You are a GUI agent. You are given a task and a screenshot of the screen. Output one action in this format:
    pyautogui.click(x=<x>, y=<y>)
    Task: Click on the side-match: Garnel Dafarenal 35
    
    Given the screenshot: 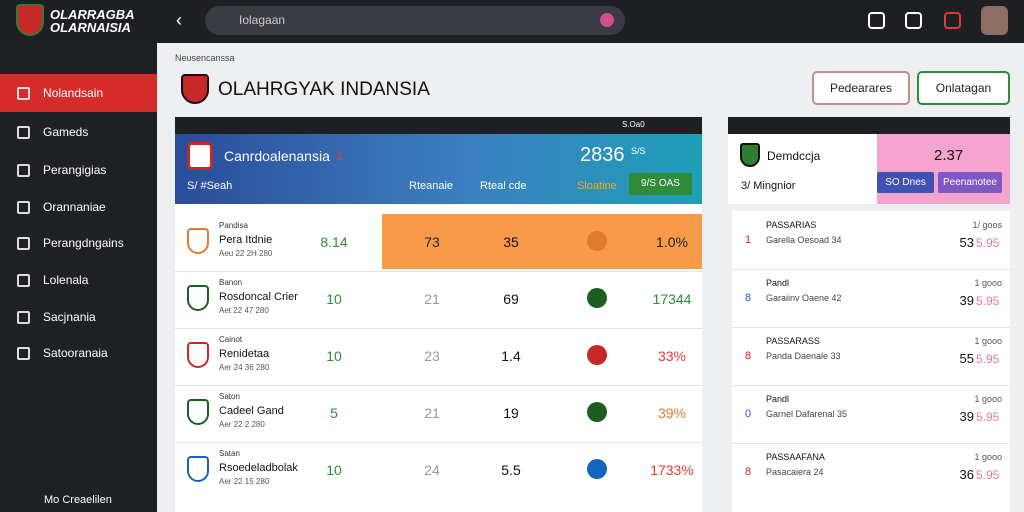 What is the action you would take?
    pyautogui.click(x=807, y=414)
    